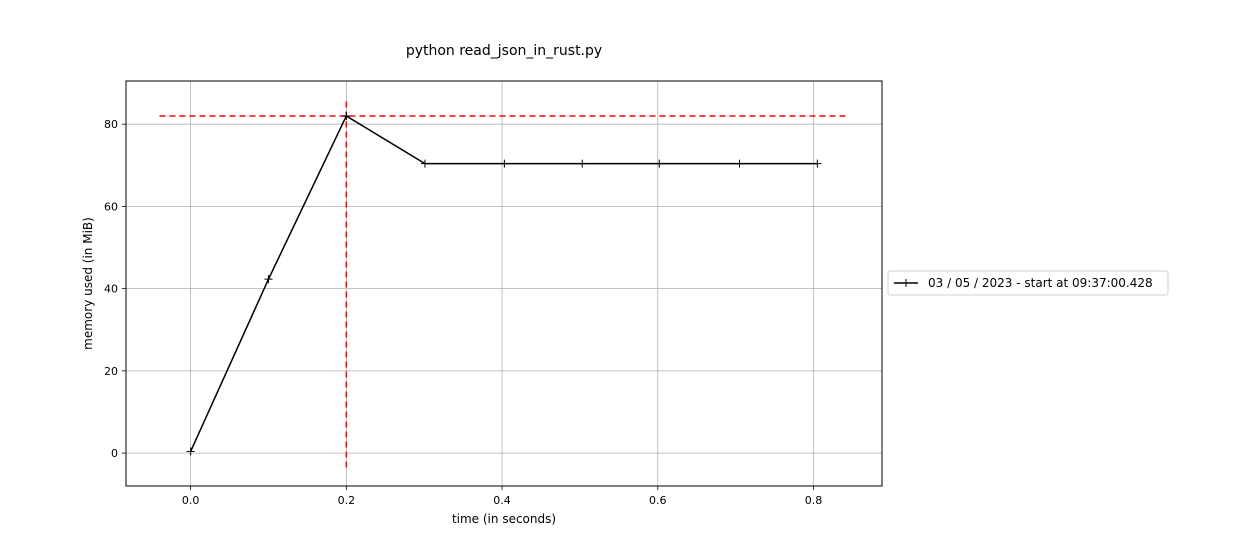  What do you see at coordinates (111, 289) in the screenshot?
I see `y-tick-label: 40` at bounding box center [111, 289].